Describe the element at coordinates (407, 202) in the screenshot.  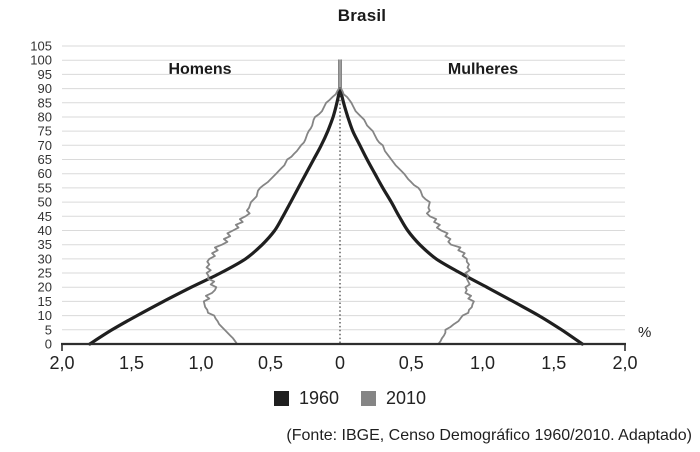
I see `series-2010-mulheres` at that location.